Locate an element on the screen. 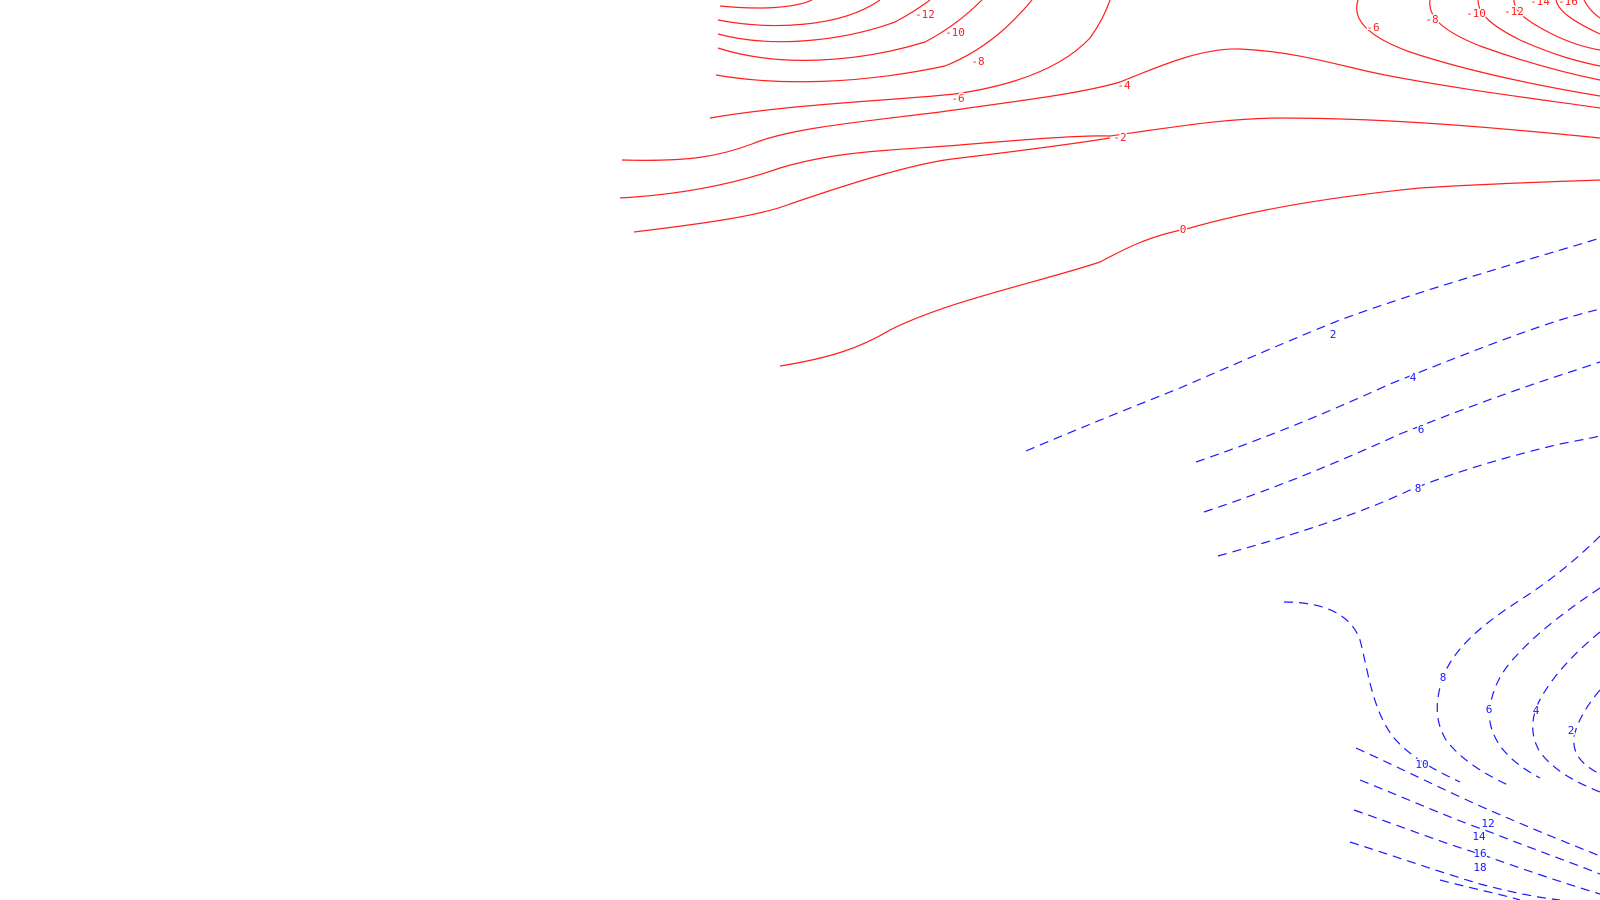 The width and height of the screenshot is (1600, 900). contour-label: 14 is located at coordinates (1479, 836).